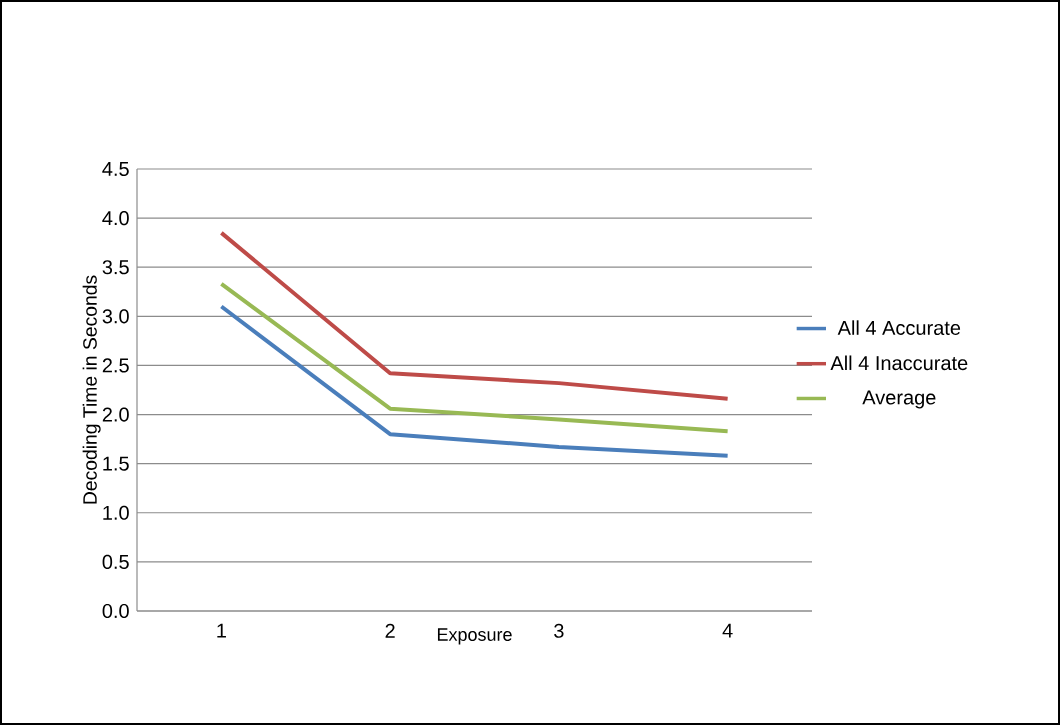  I want to click on x-tick-label: 1, so click(221, 630).